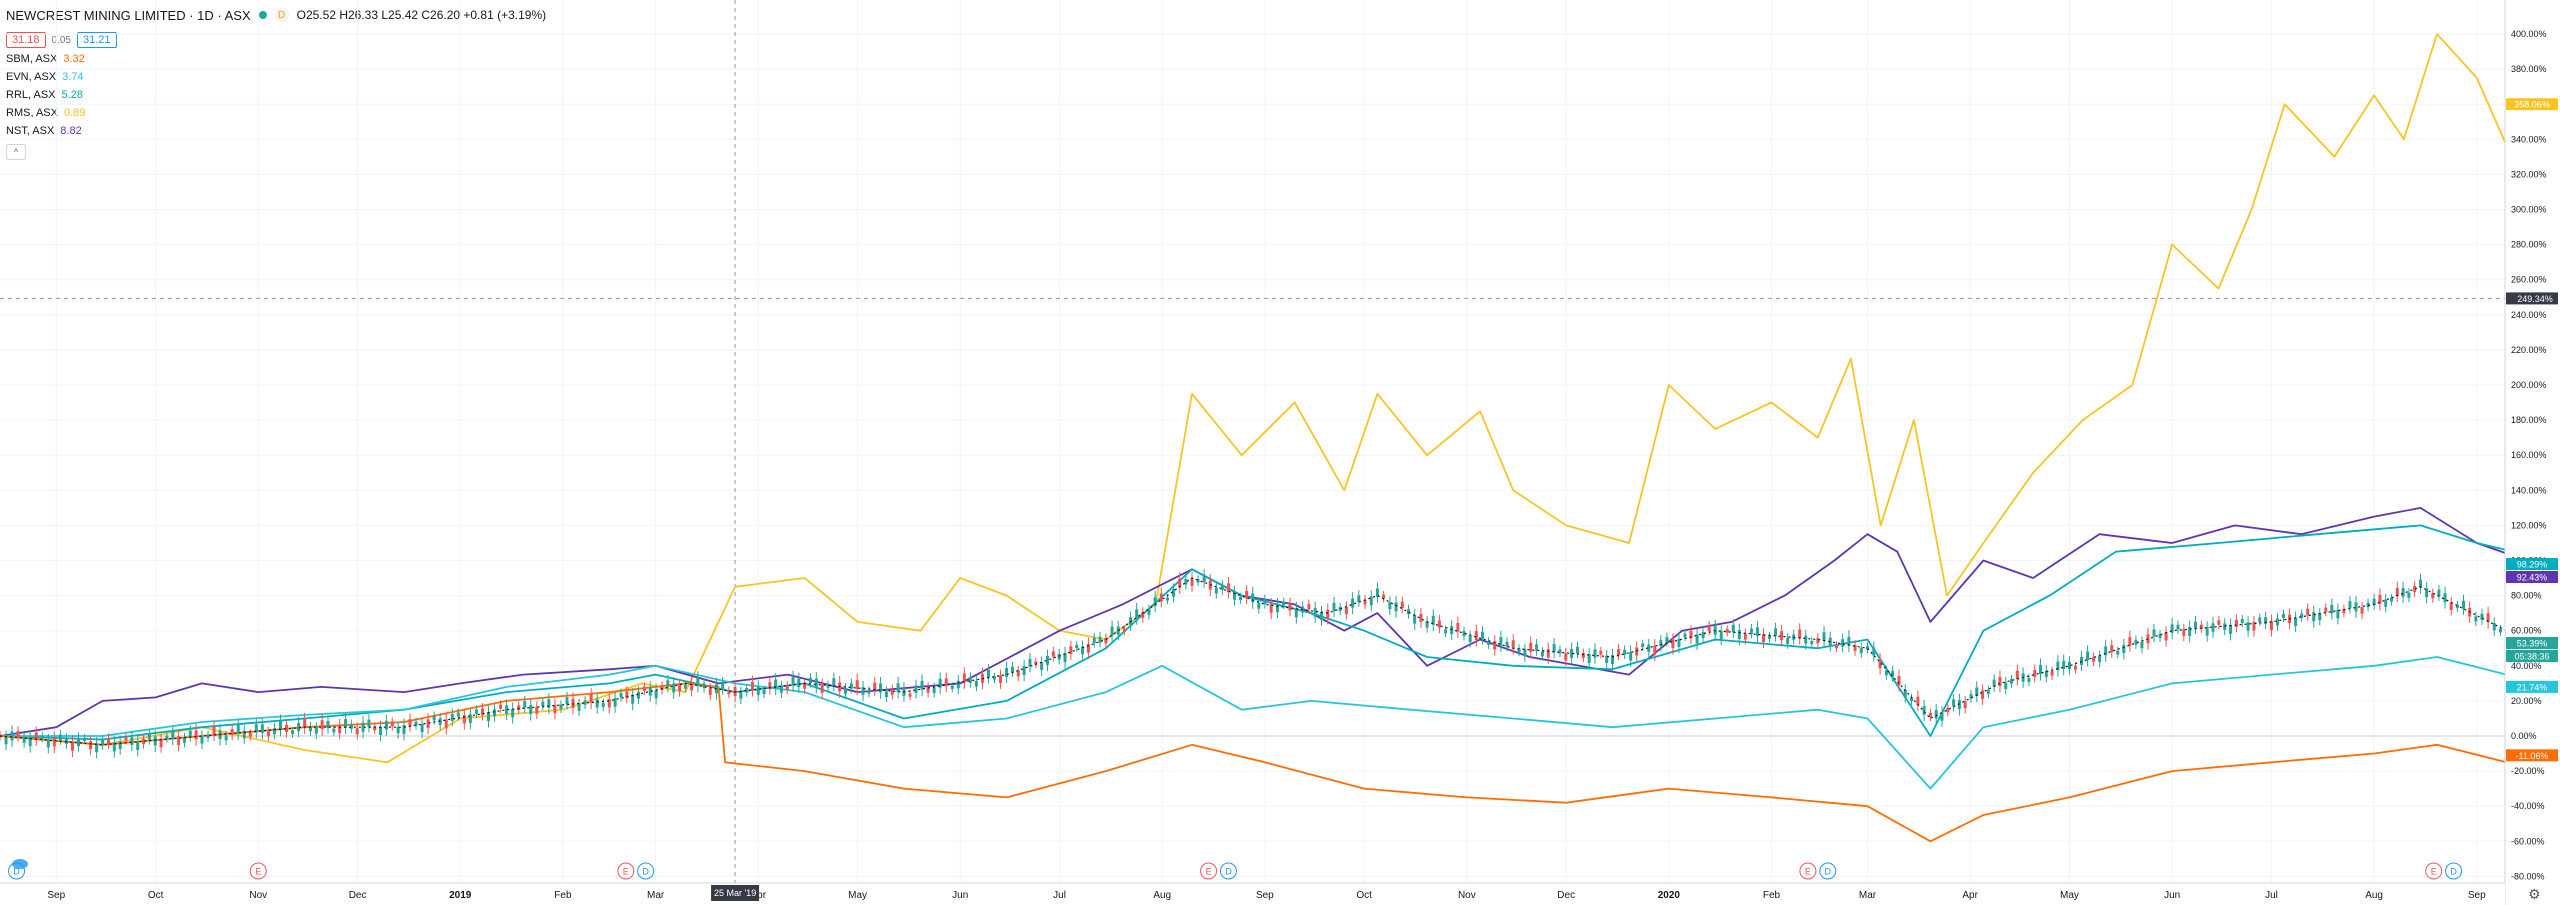 The height and width of the screenshot is (905, 2560). Describe the element at coordinates (276, 59) in the screenshot. I see `comparison-item: SBM, ASX 3.32` at that location.